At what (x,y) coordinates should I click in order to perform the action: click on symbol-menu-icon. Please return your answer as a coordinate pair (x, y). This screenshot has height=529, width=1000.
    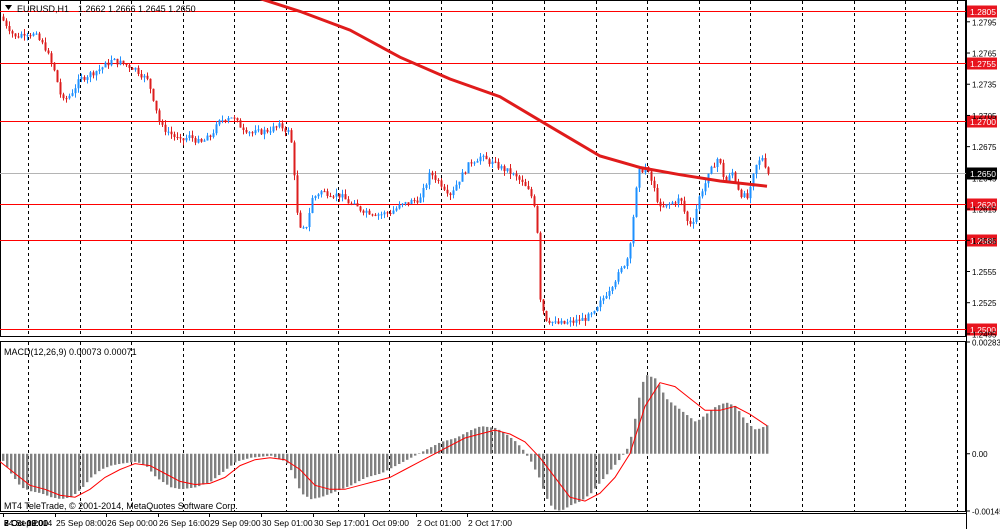
    Looking at the image, I should click on (8, 7).